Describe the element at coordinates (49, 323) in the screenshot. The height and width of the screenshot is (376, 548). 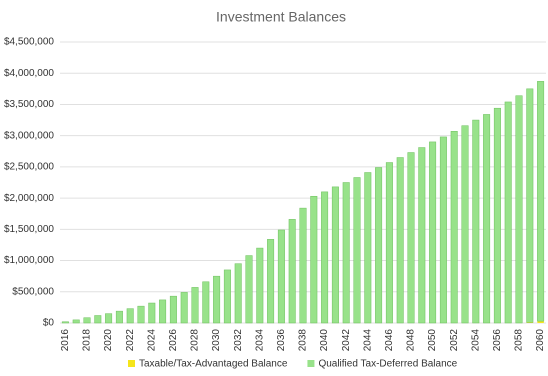
I see `y-tick-label: $0` at that location.